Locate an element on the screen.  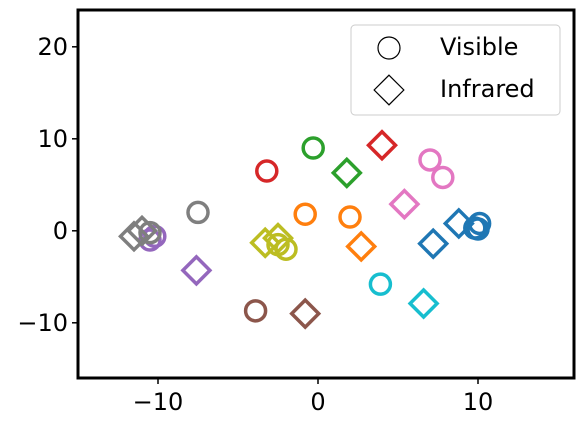
x-tick-label: 10 is located at coordinates (478, 402).